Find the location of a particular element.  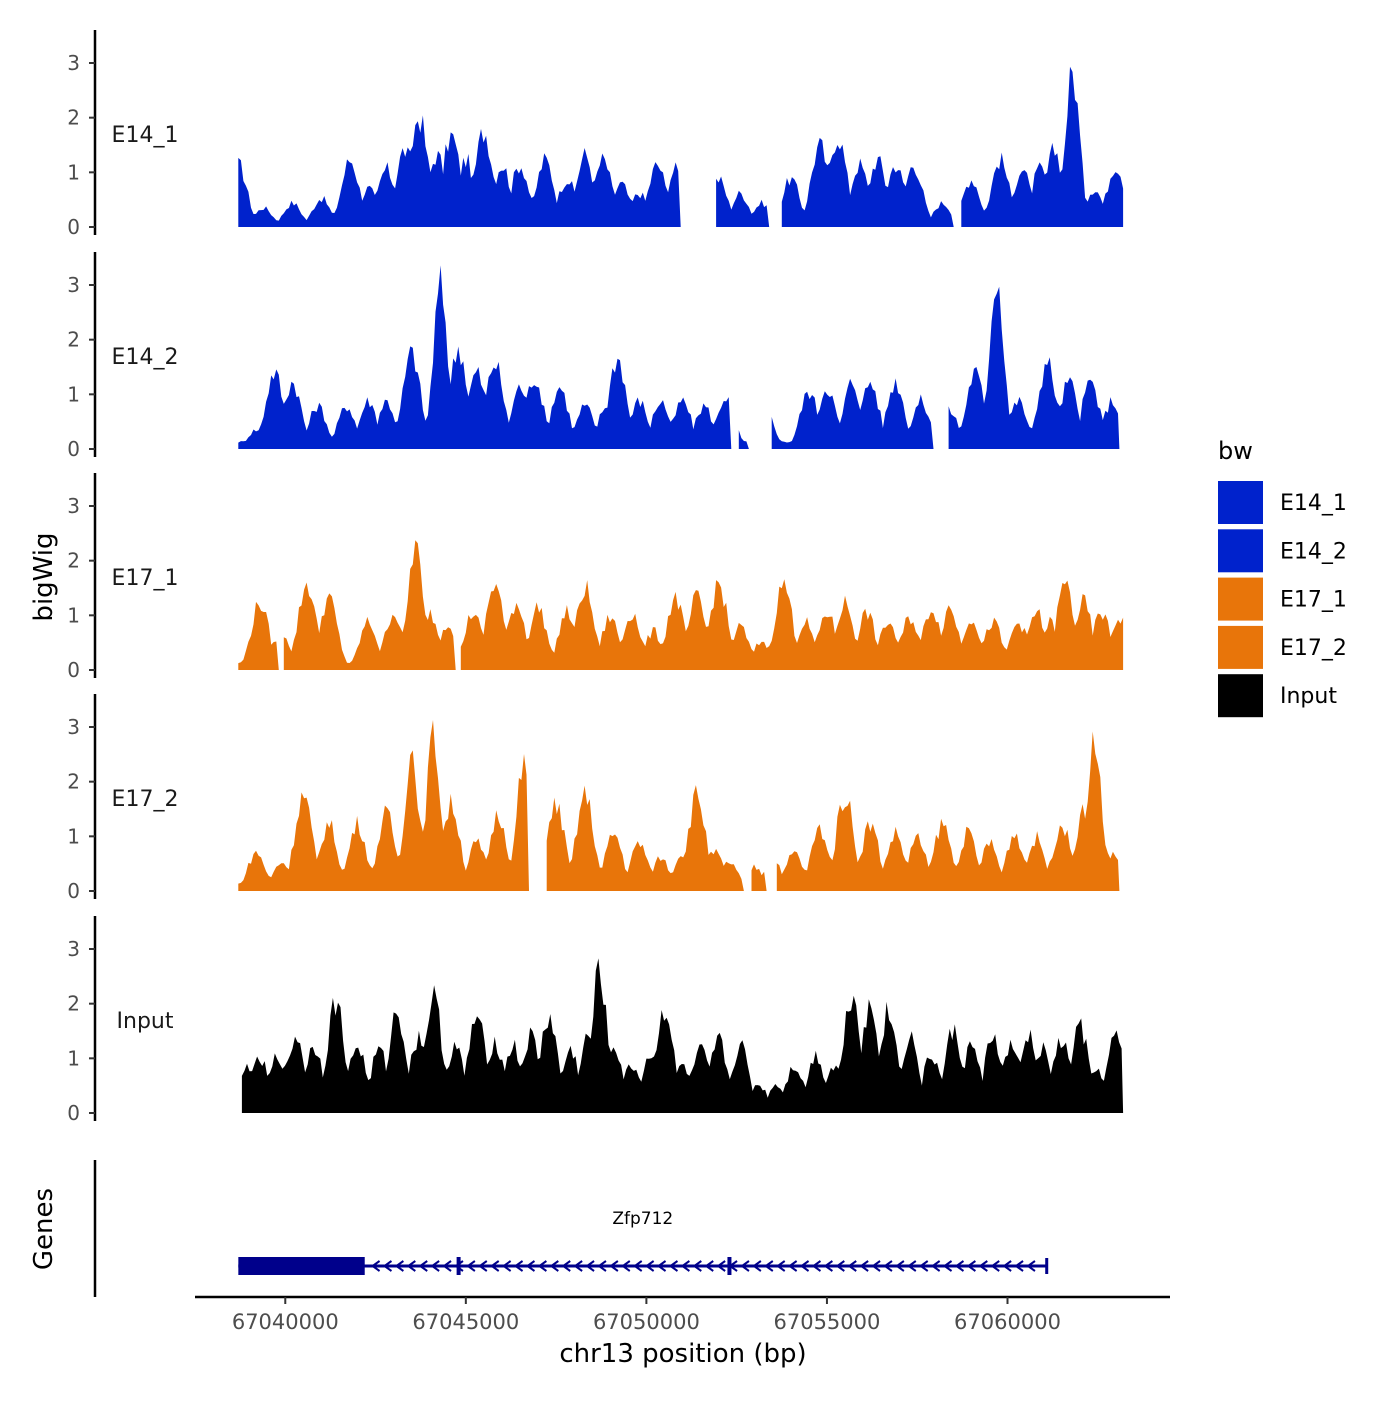

legend-label: E14_1 is located at coordinates (1313, 503).